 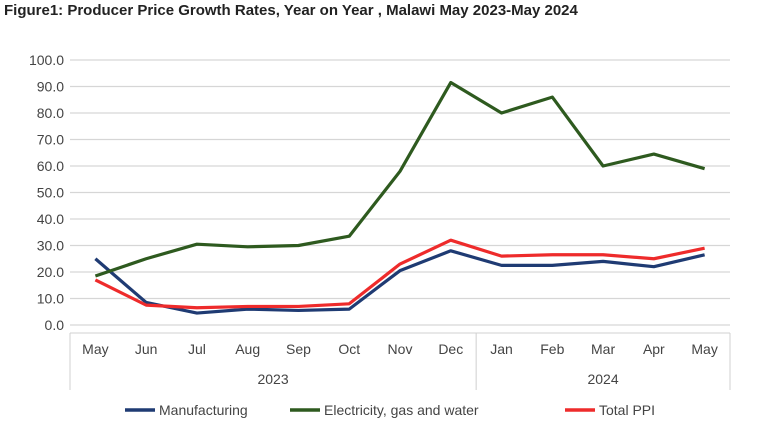 What do you see at coordinates (146, 349) in the screenshot?
I see `x-tick-label: Jun` at bounding box center [146, 349].